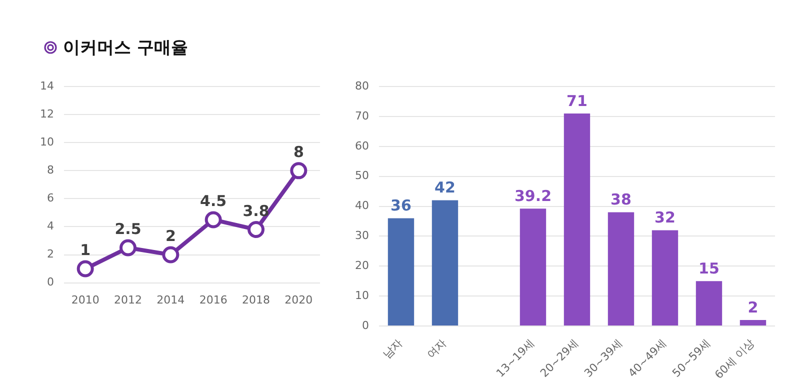 The image size is (800, 389). What do you see at coordinates (125, 48) in the screenshot?
I see `chart-title: 이커머스 구매율` at bounding box center [125, 48].